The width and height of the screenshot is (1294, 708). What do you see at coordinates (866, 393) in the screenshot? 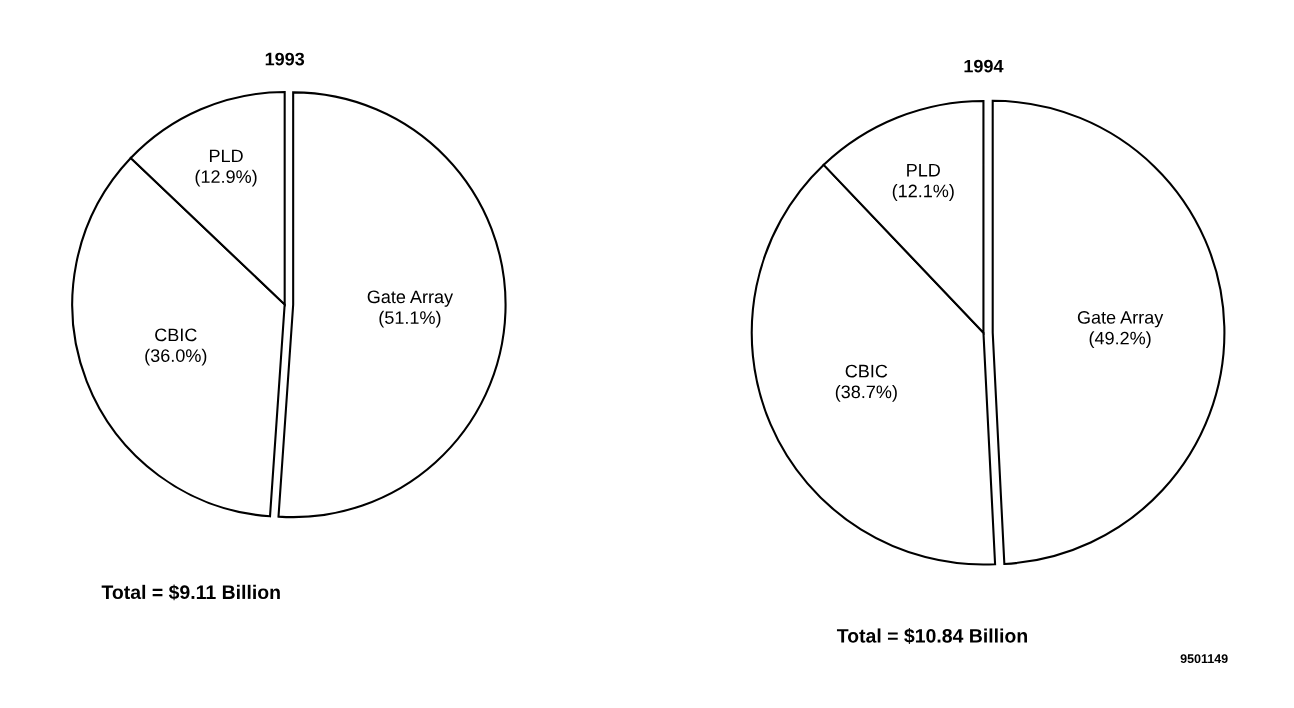
I see `data-label: (38.7%)` at bounding box center [866, 393].